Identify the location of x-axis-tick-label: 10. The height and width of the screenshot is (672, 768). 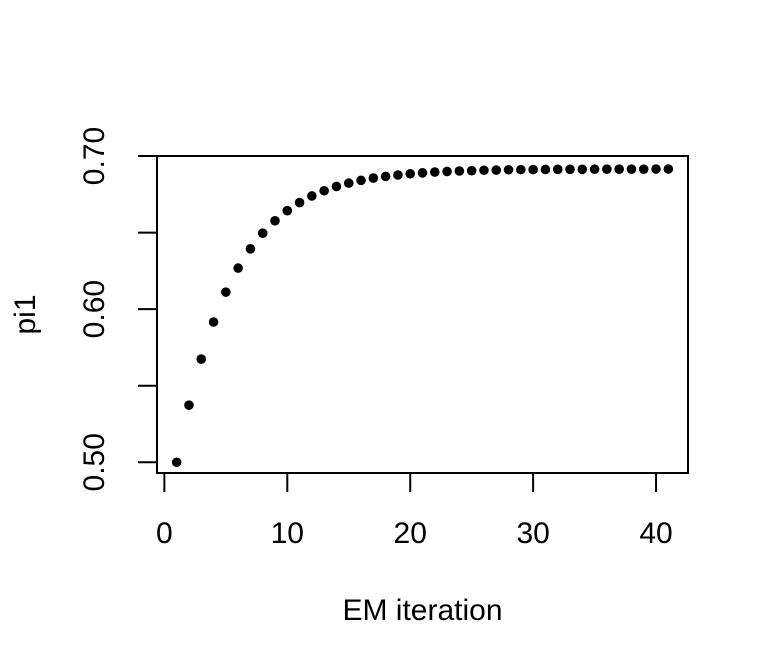
(287, 533).